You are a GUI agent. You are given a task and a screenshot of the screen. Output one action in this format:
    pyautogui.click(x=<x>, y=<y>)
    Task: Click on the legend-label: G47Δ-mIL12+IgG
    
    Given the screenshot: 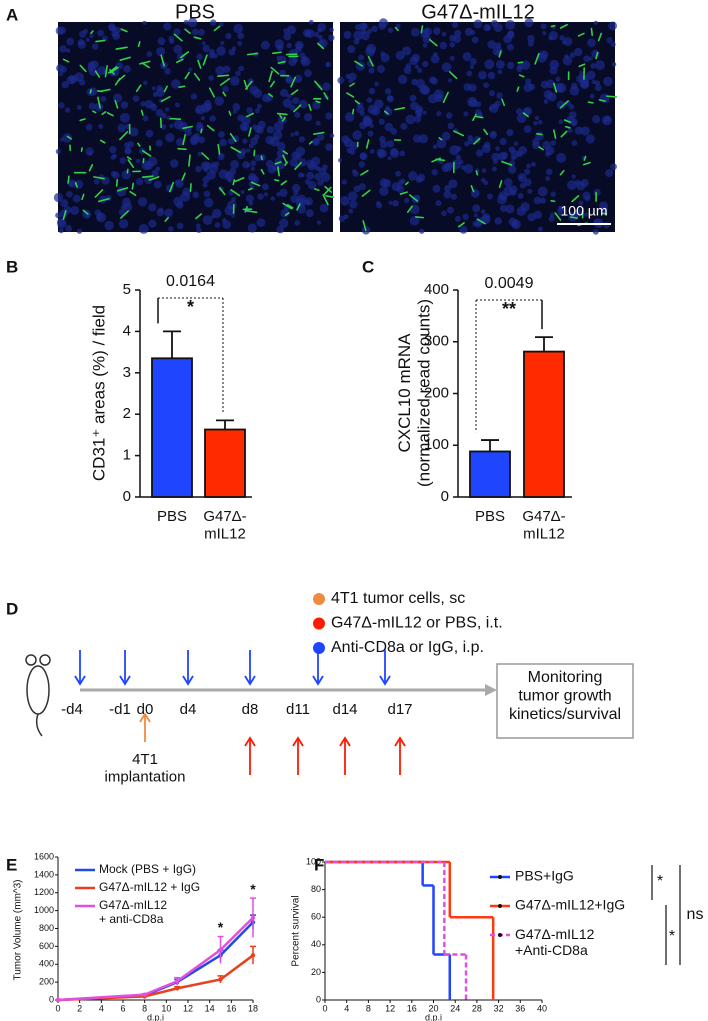 What is the action you would take?
    pyautogui.click(x=570, y=905)
    